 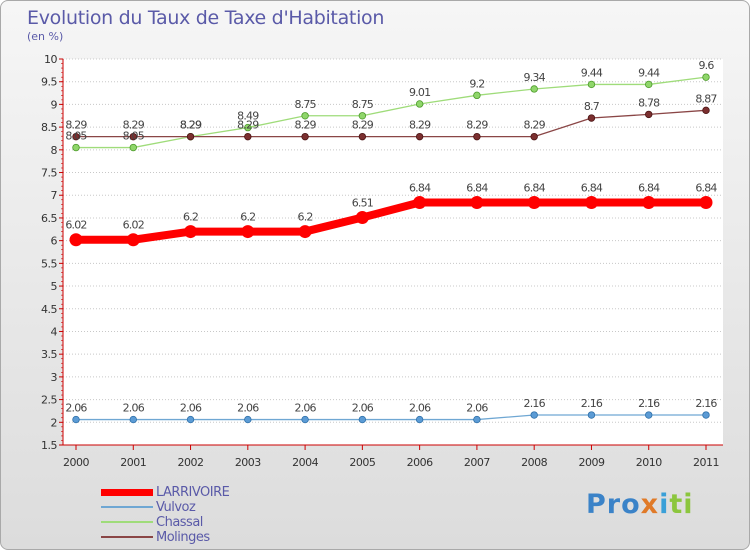 I want to click on data-label: 9.2, so click(x=476, y=83).